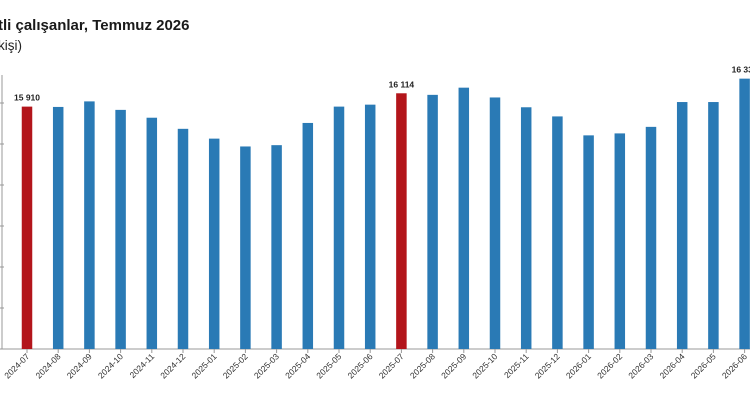  Describe the element at coordinates (741, 70) in the screenshot. I see `data-label-2026-06: 16 338` at that location.